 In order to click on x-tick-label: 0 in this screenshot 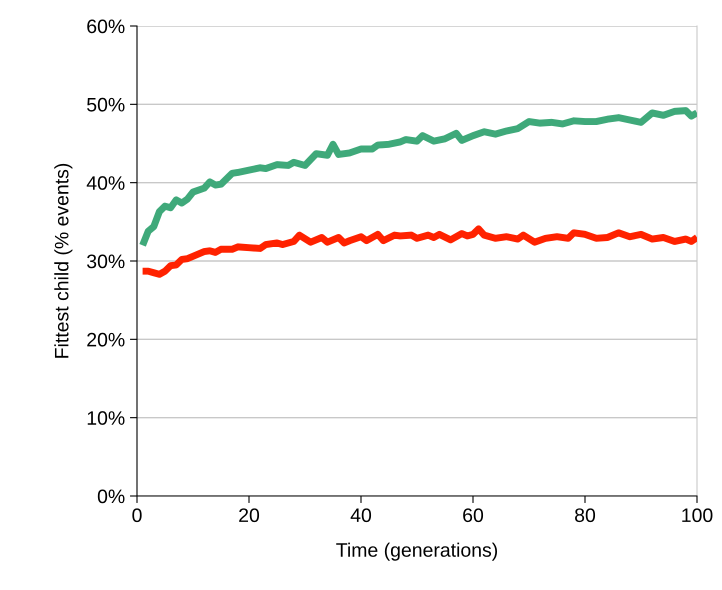, I will do `click(137, 515)`.